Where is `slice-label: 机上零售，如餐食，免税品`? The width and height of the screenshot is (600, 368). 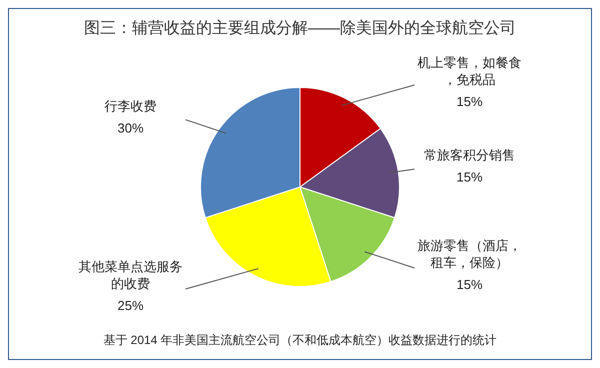 slice-label: 机上零售，如餐食，免税品 is located at coordinates (470, 71).